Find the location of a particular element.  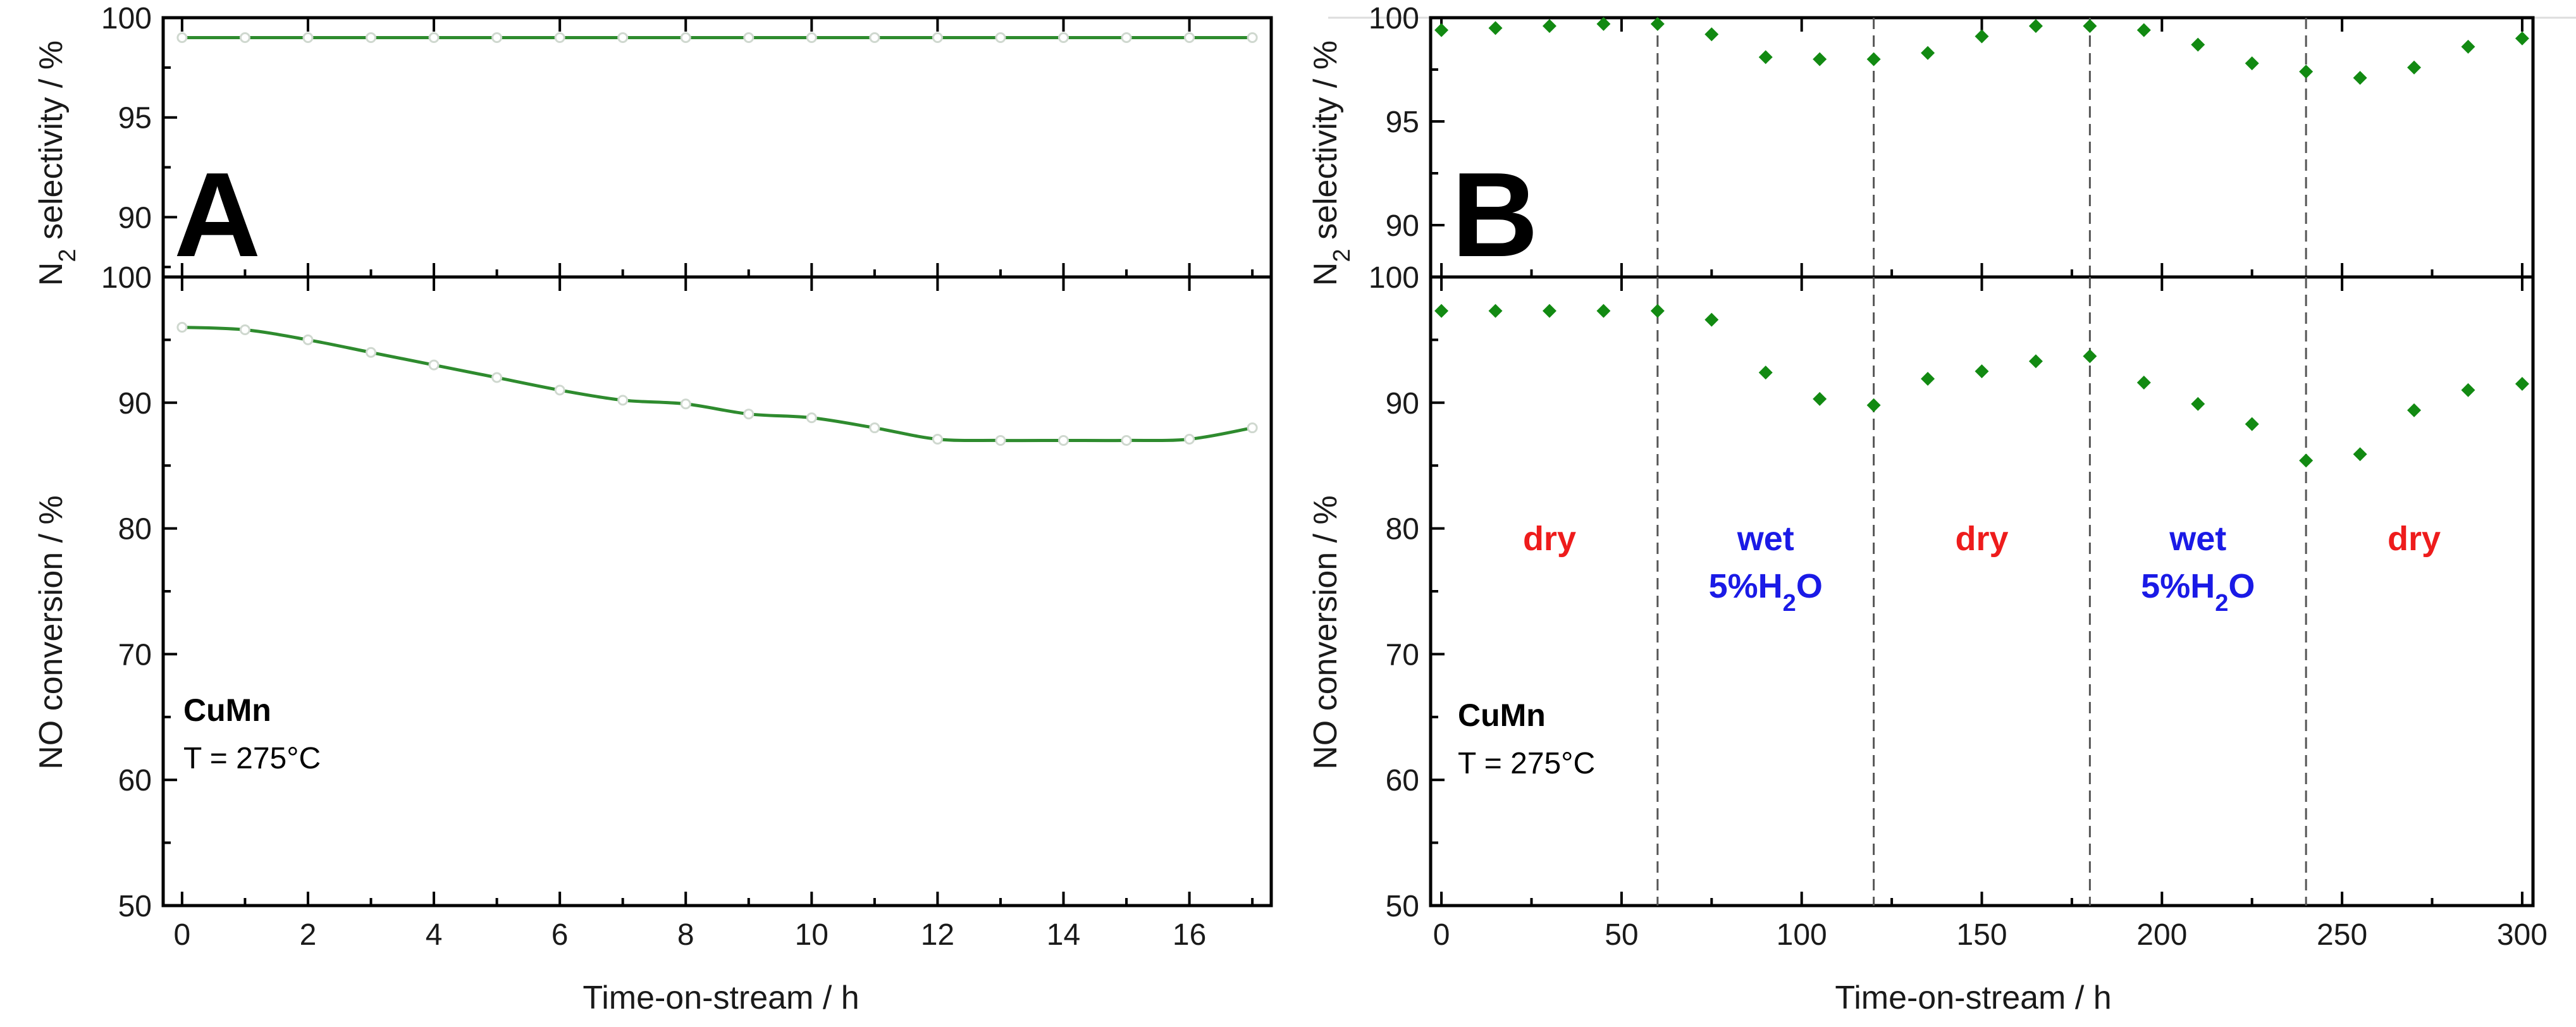

panel-b-x-tick-label: 150 is located at coordinates (1981, 935).